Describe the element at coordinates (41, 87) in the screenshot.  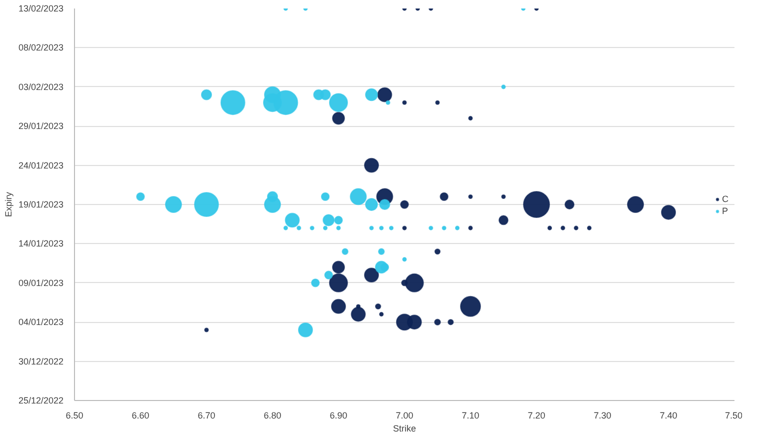
I see `y-tick-label: 03/02/2023` at that location.